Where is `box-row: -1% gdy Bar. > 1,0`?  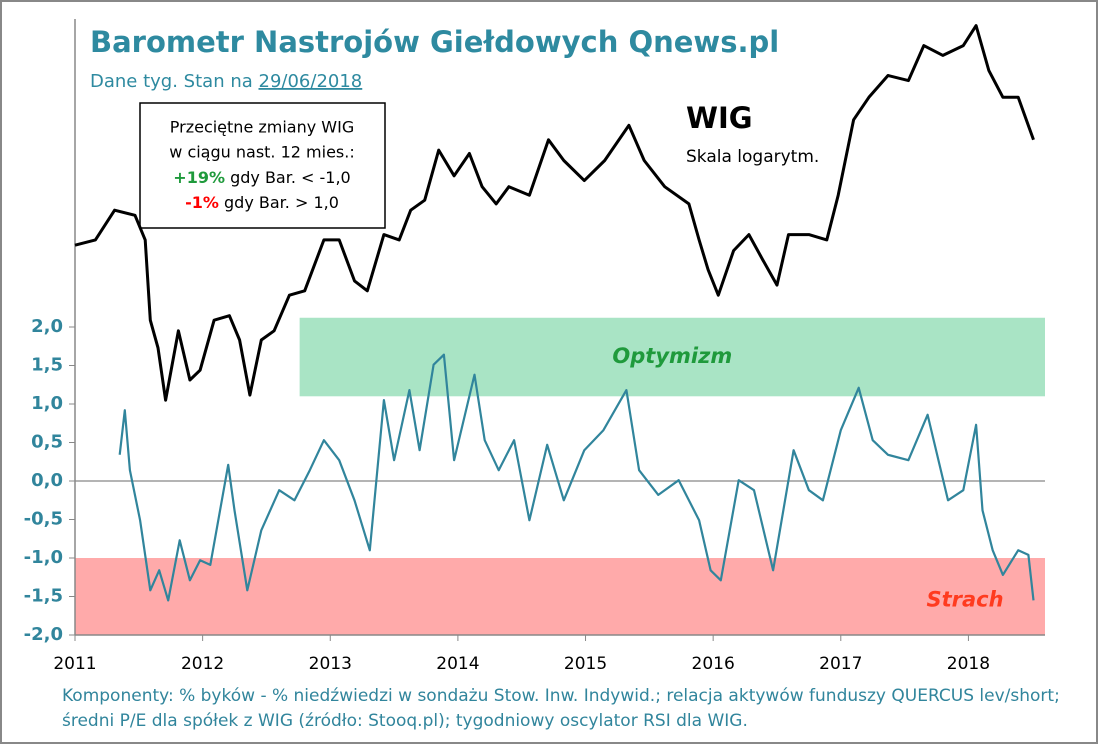 box-row: -1% gdy Bar. > 1,0 is located at coordinates (262, 202).